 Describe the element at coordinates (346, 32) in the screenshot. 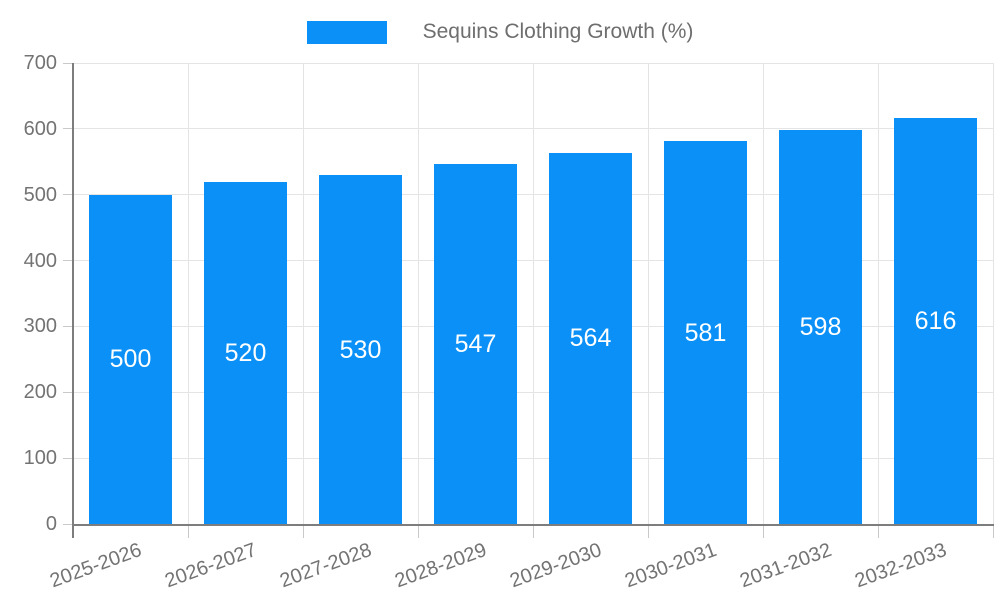

I see `legend-swatch-icon` at that location.